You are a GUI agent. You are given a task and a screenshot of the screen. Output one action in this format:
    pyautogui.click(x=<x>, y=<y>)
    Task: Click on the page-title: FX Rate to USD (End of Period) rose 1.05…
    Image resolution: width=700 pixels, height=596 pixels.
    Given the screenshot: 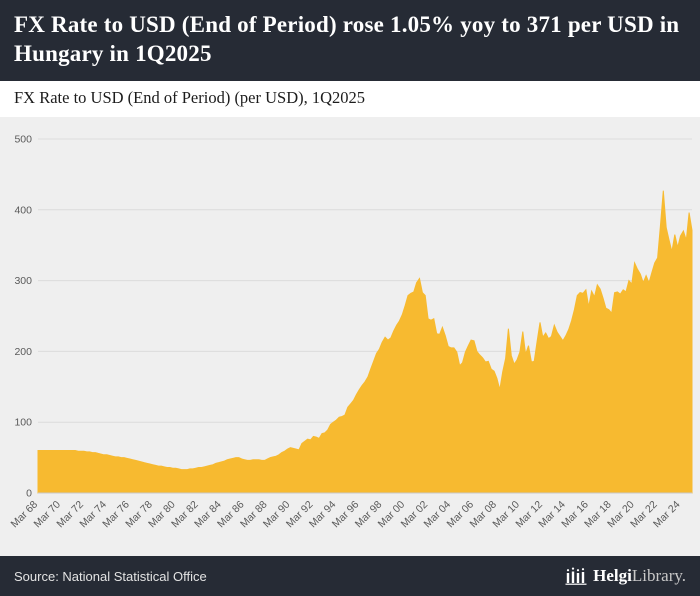 What is the action you would take?
    pyautogui.click(x=347, y=39)
    